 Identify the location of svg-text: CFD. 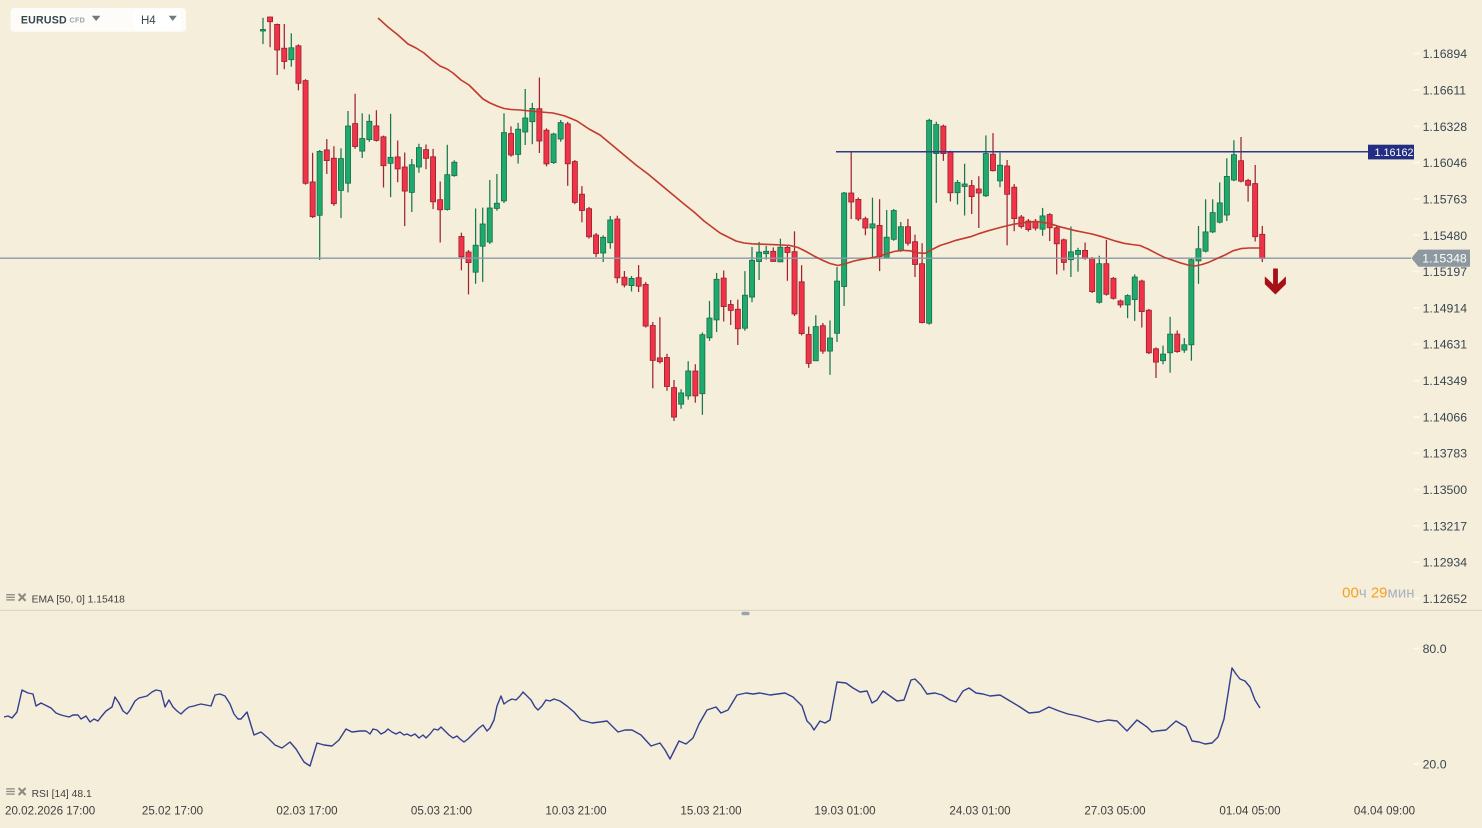
(78, 20).